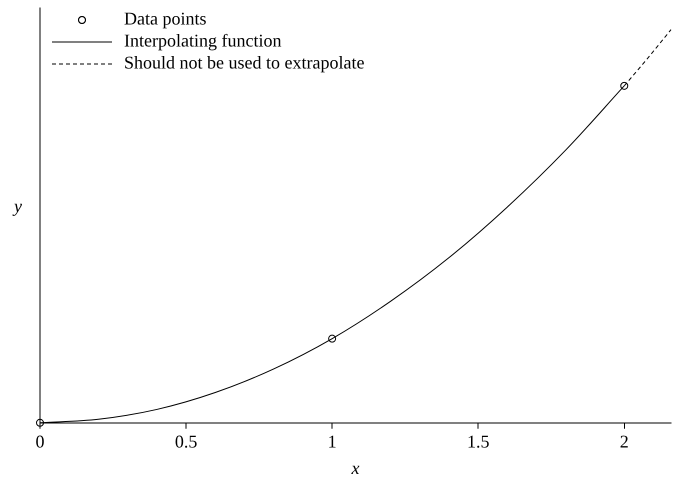 This screenshot has height=488, width=676. I want to click on legend-label: Interpolating function, so click(203, 40).